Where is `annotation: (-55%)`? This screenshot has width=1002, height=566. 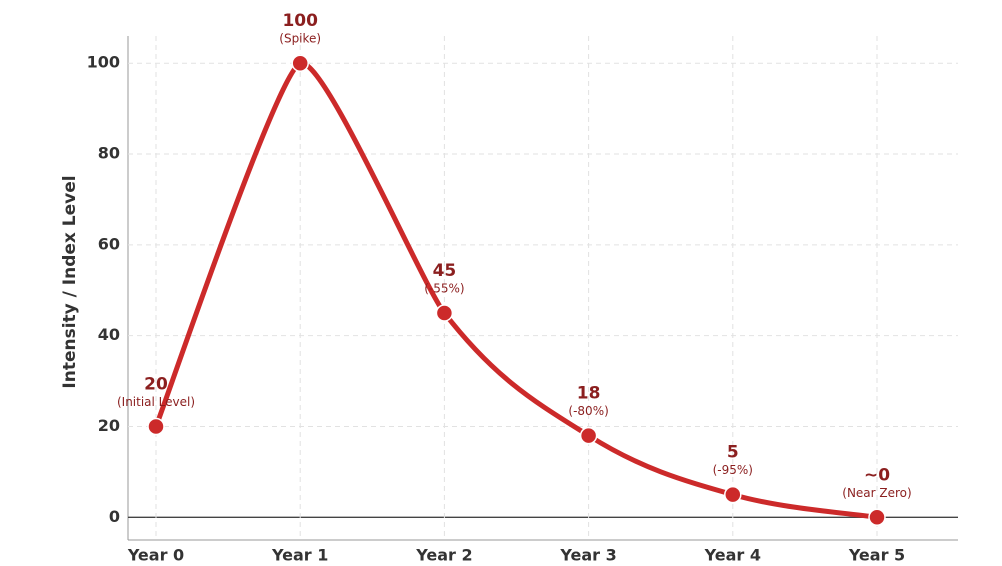 annotation: (-55%) is located at coordinates (444, 288).